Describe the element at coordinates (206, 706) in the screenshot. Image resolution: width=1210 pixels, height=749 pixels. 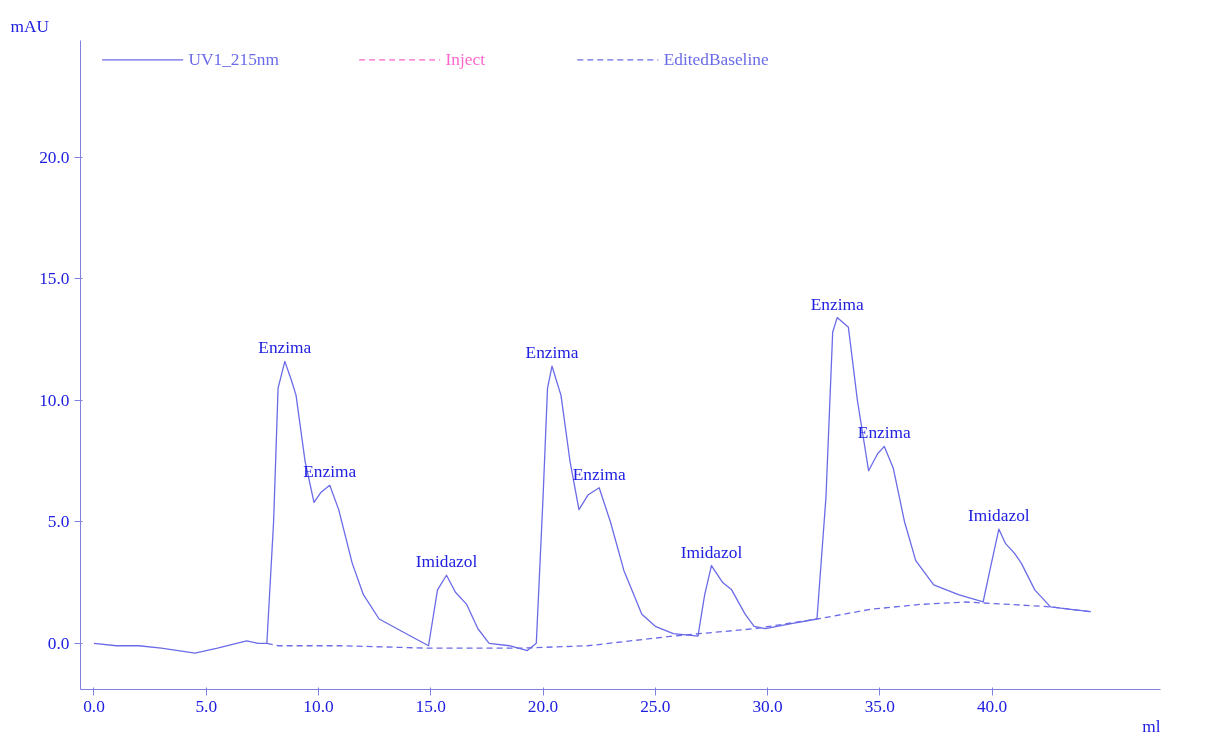
I see `x-tick-label: 5.0` at that location.